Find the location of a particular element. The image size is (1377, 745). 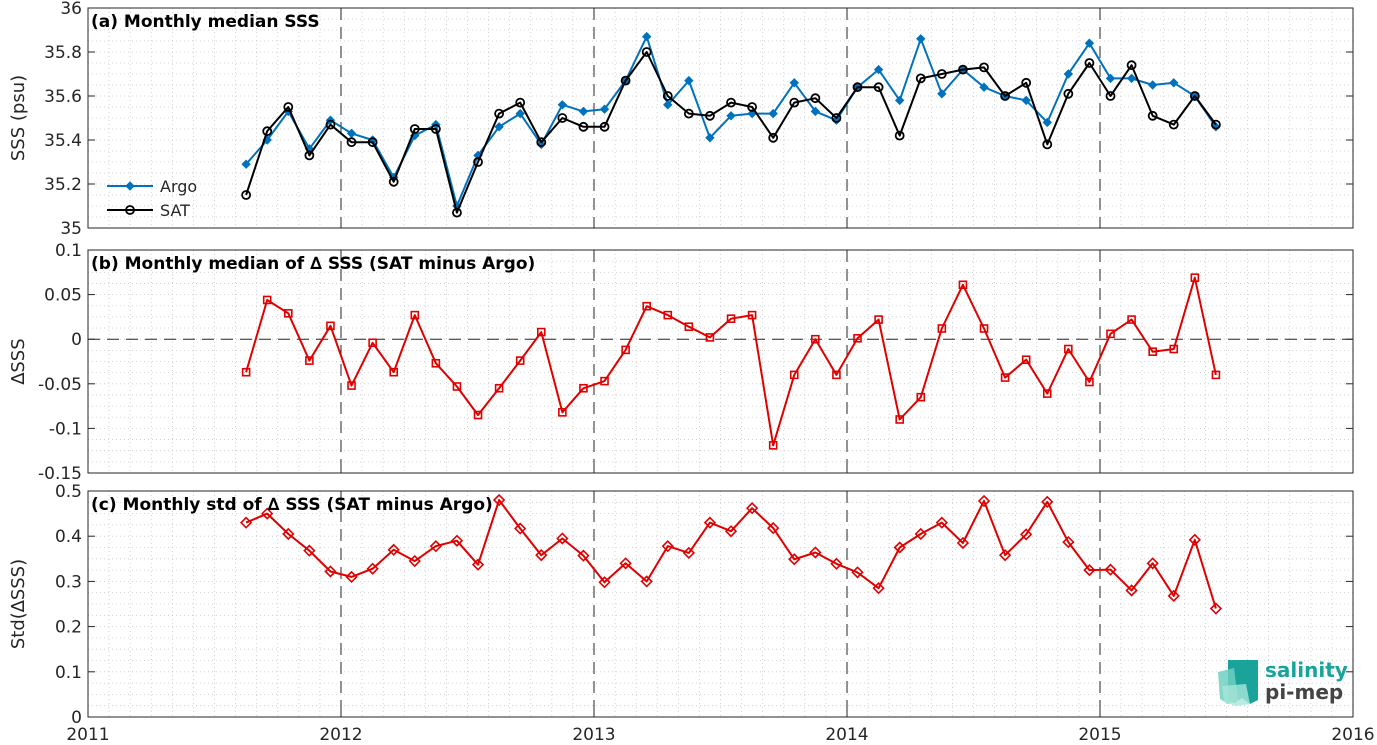

y-tick-label: 0.4 is located at coordinates (68, 537).